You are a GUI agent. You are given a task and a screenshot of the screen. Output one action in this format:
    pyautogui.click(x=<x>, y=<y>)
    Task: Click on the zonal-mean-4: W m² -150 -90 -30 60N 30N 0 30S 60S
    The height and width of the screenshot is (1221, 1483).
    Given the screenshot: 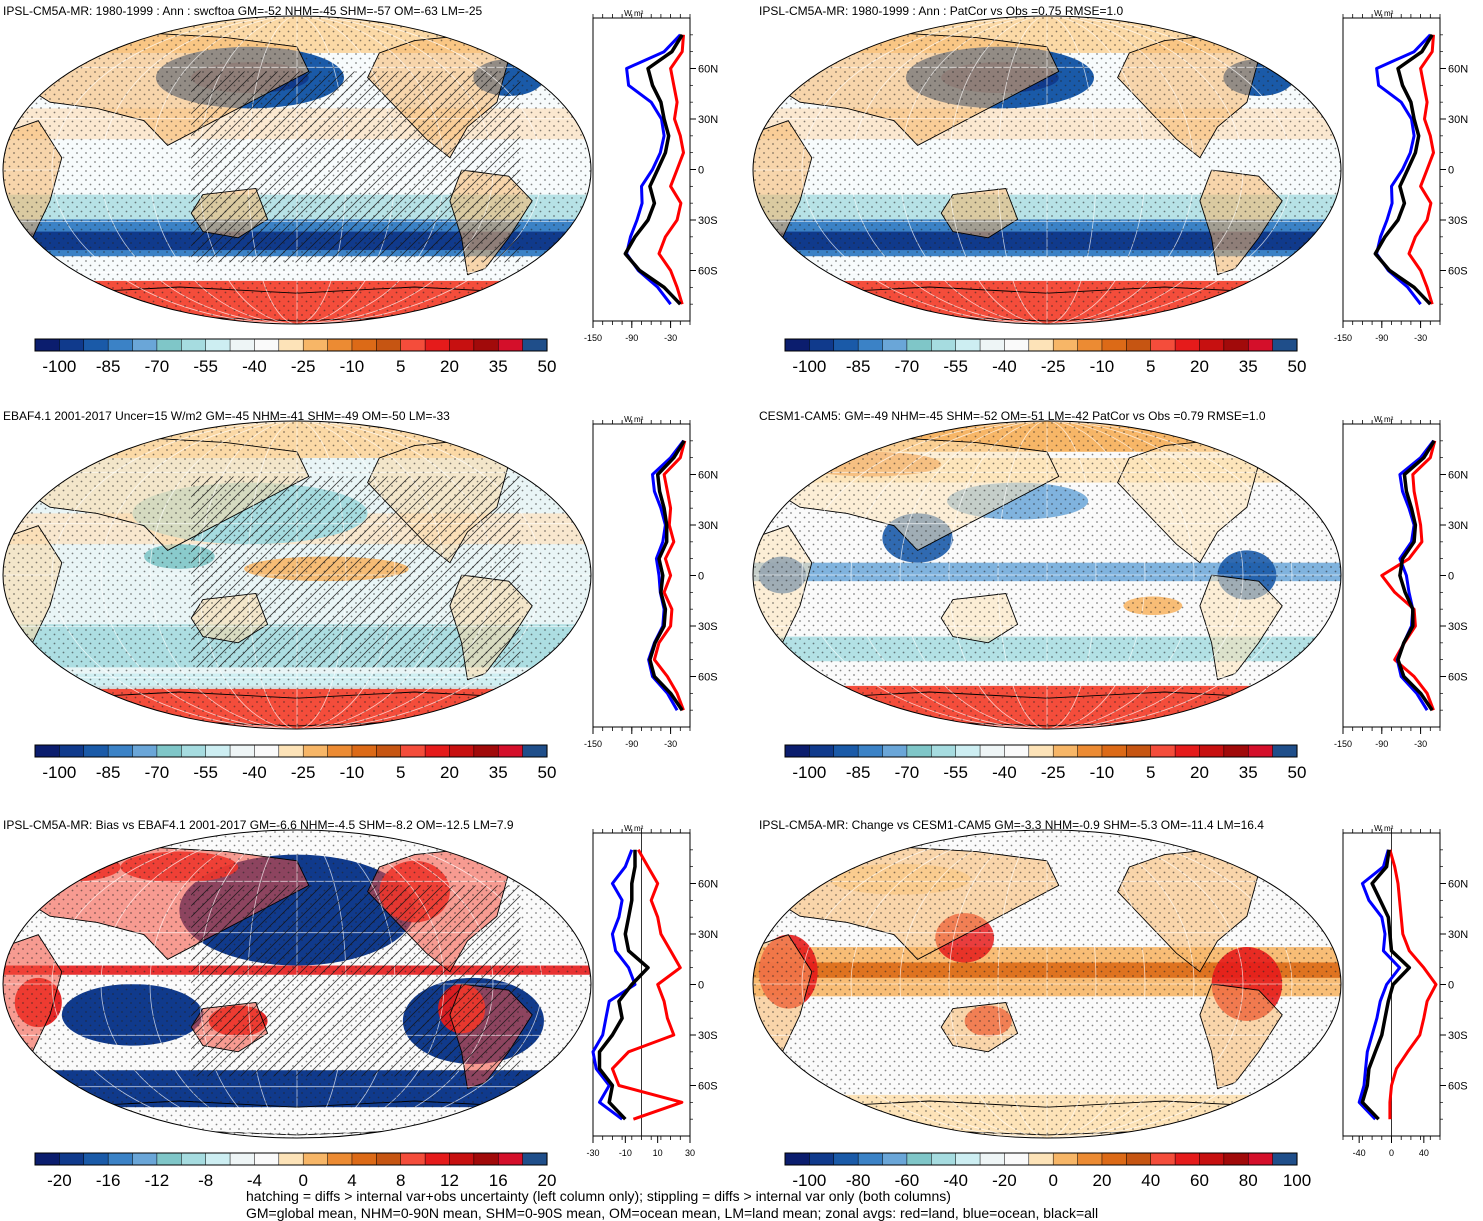 What is the action you would take?
    pyautogui.click(x=1401, y=582)
    